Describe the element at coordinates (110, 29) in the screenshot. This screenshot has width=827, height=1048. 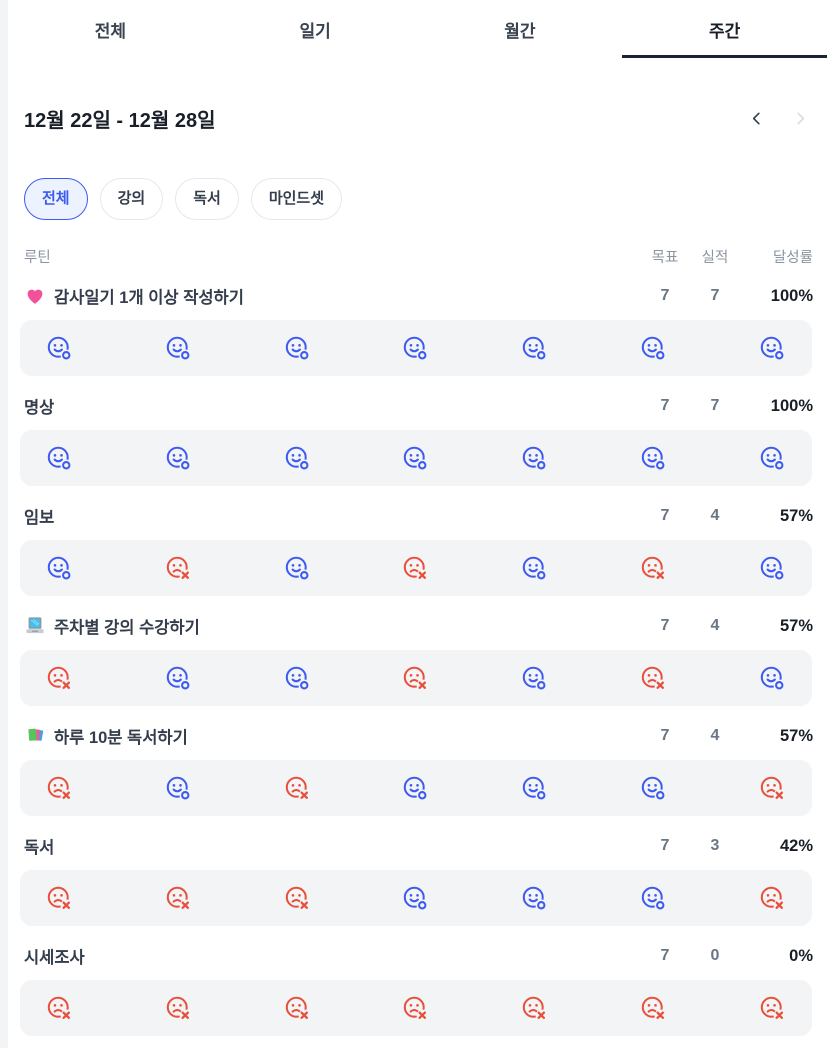
I see `tab-all: 전체` at that location.